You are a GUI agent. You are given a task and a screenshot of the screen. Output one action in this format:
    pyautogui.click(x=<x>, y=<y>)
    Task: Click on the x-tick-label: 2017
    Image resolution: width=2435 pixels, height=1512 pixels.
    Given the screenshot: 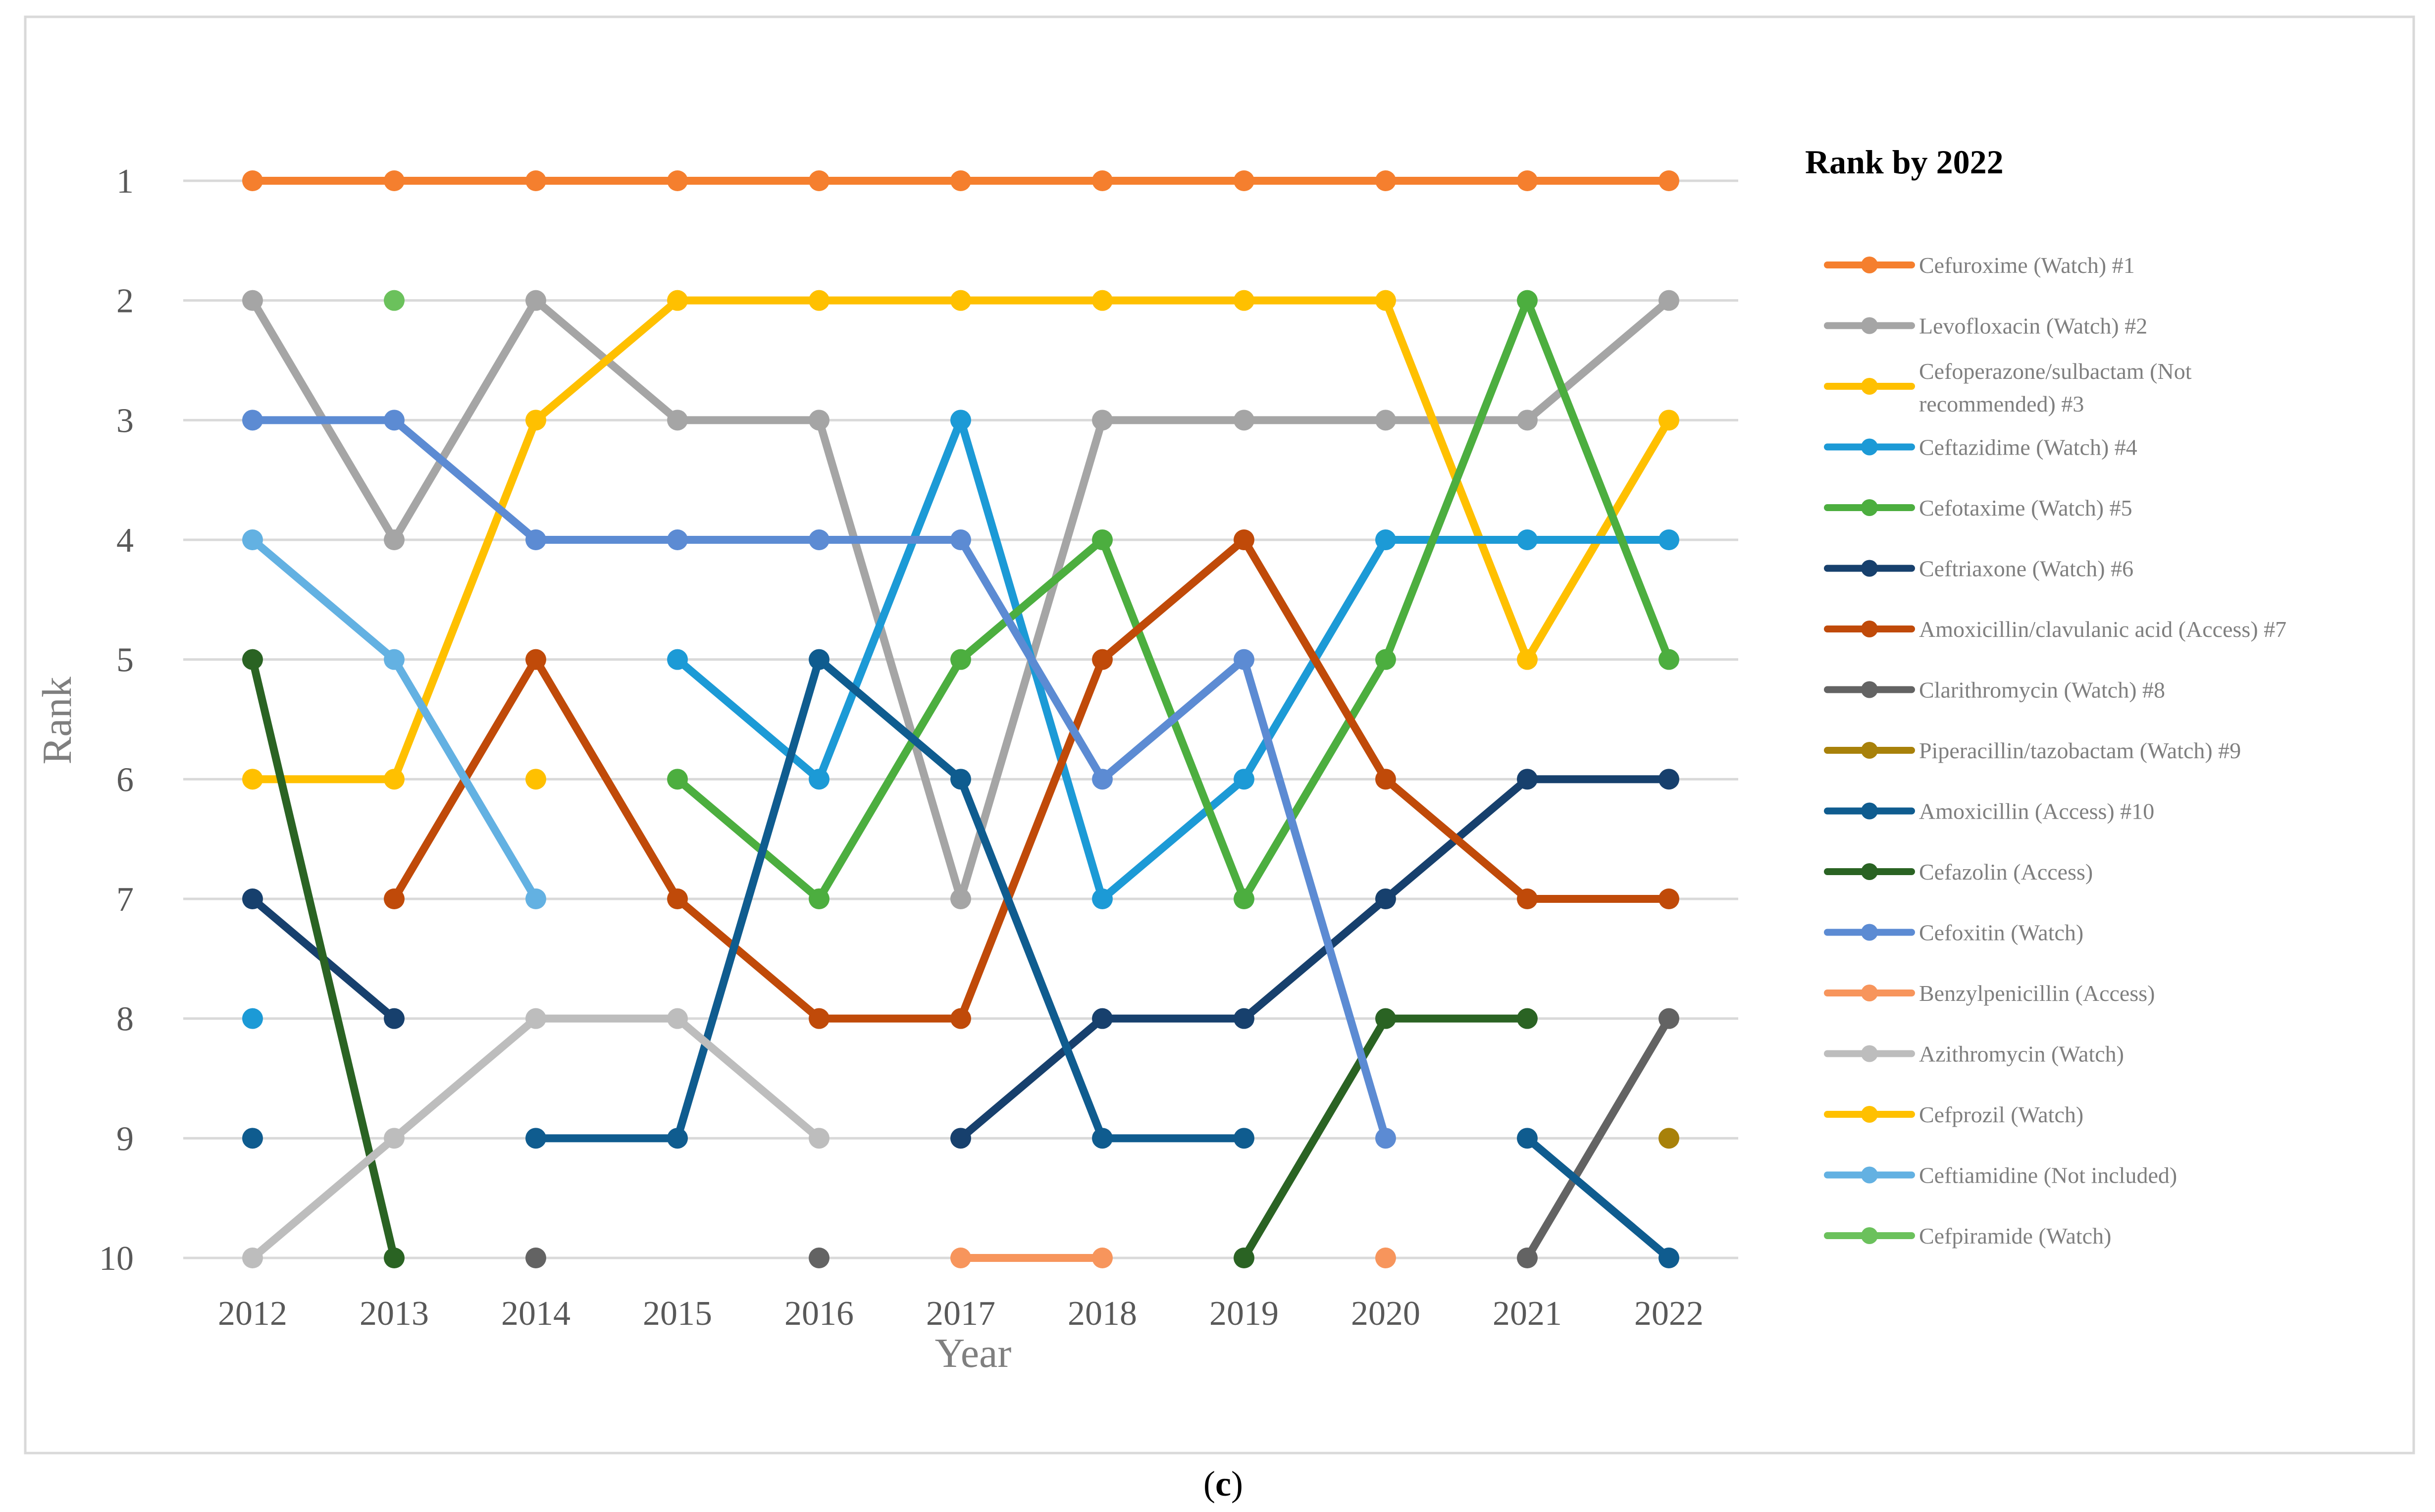 What is the action you would take?
    pyautogui.click(x=960, y=1314)
    